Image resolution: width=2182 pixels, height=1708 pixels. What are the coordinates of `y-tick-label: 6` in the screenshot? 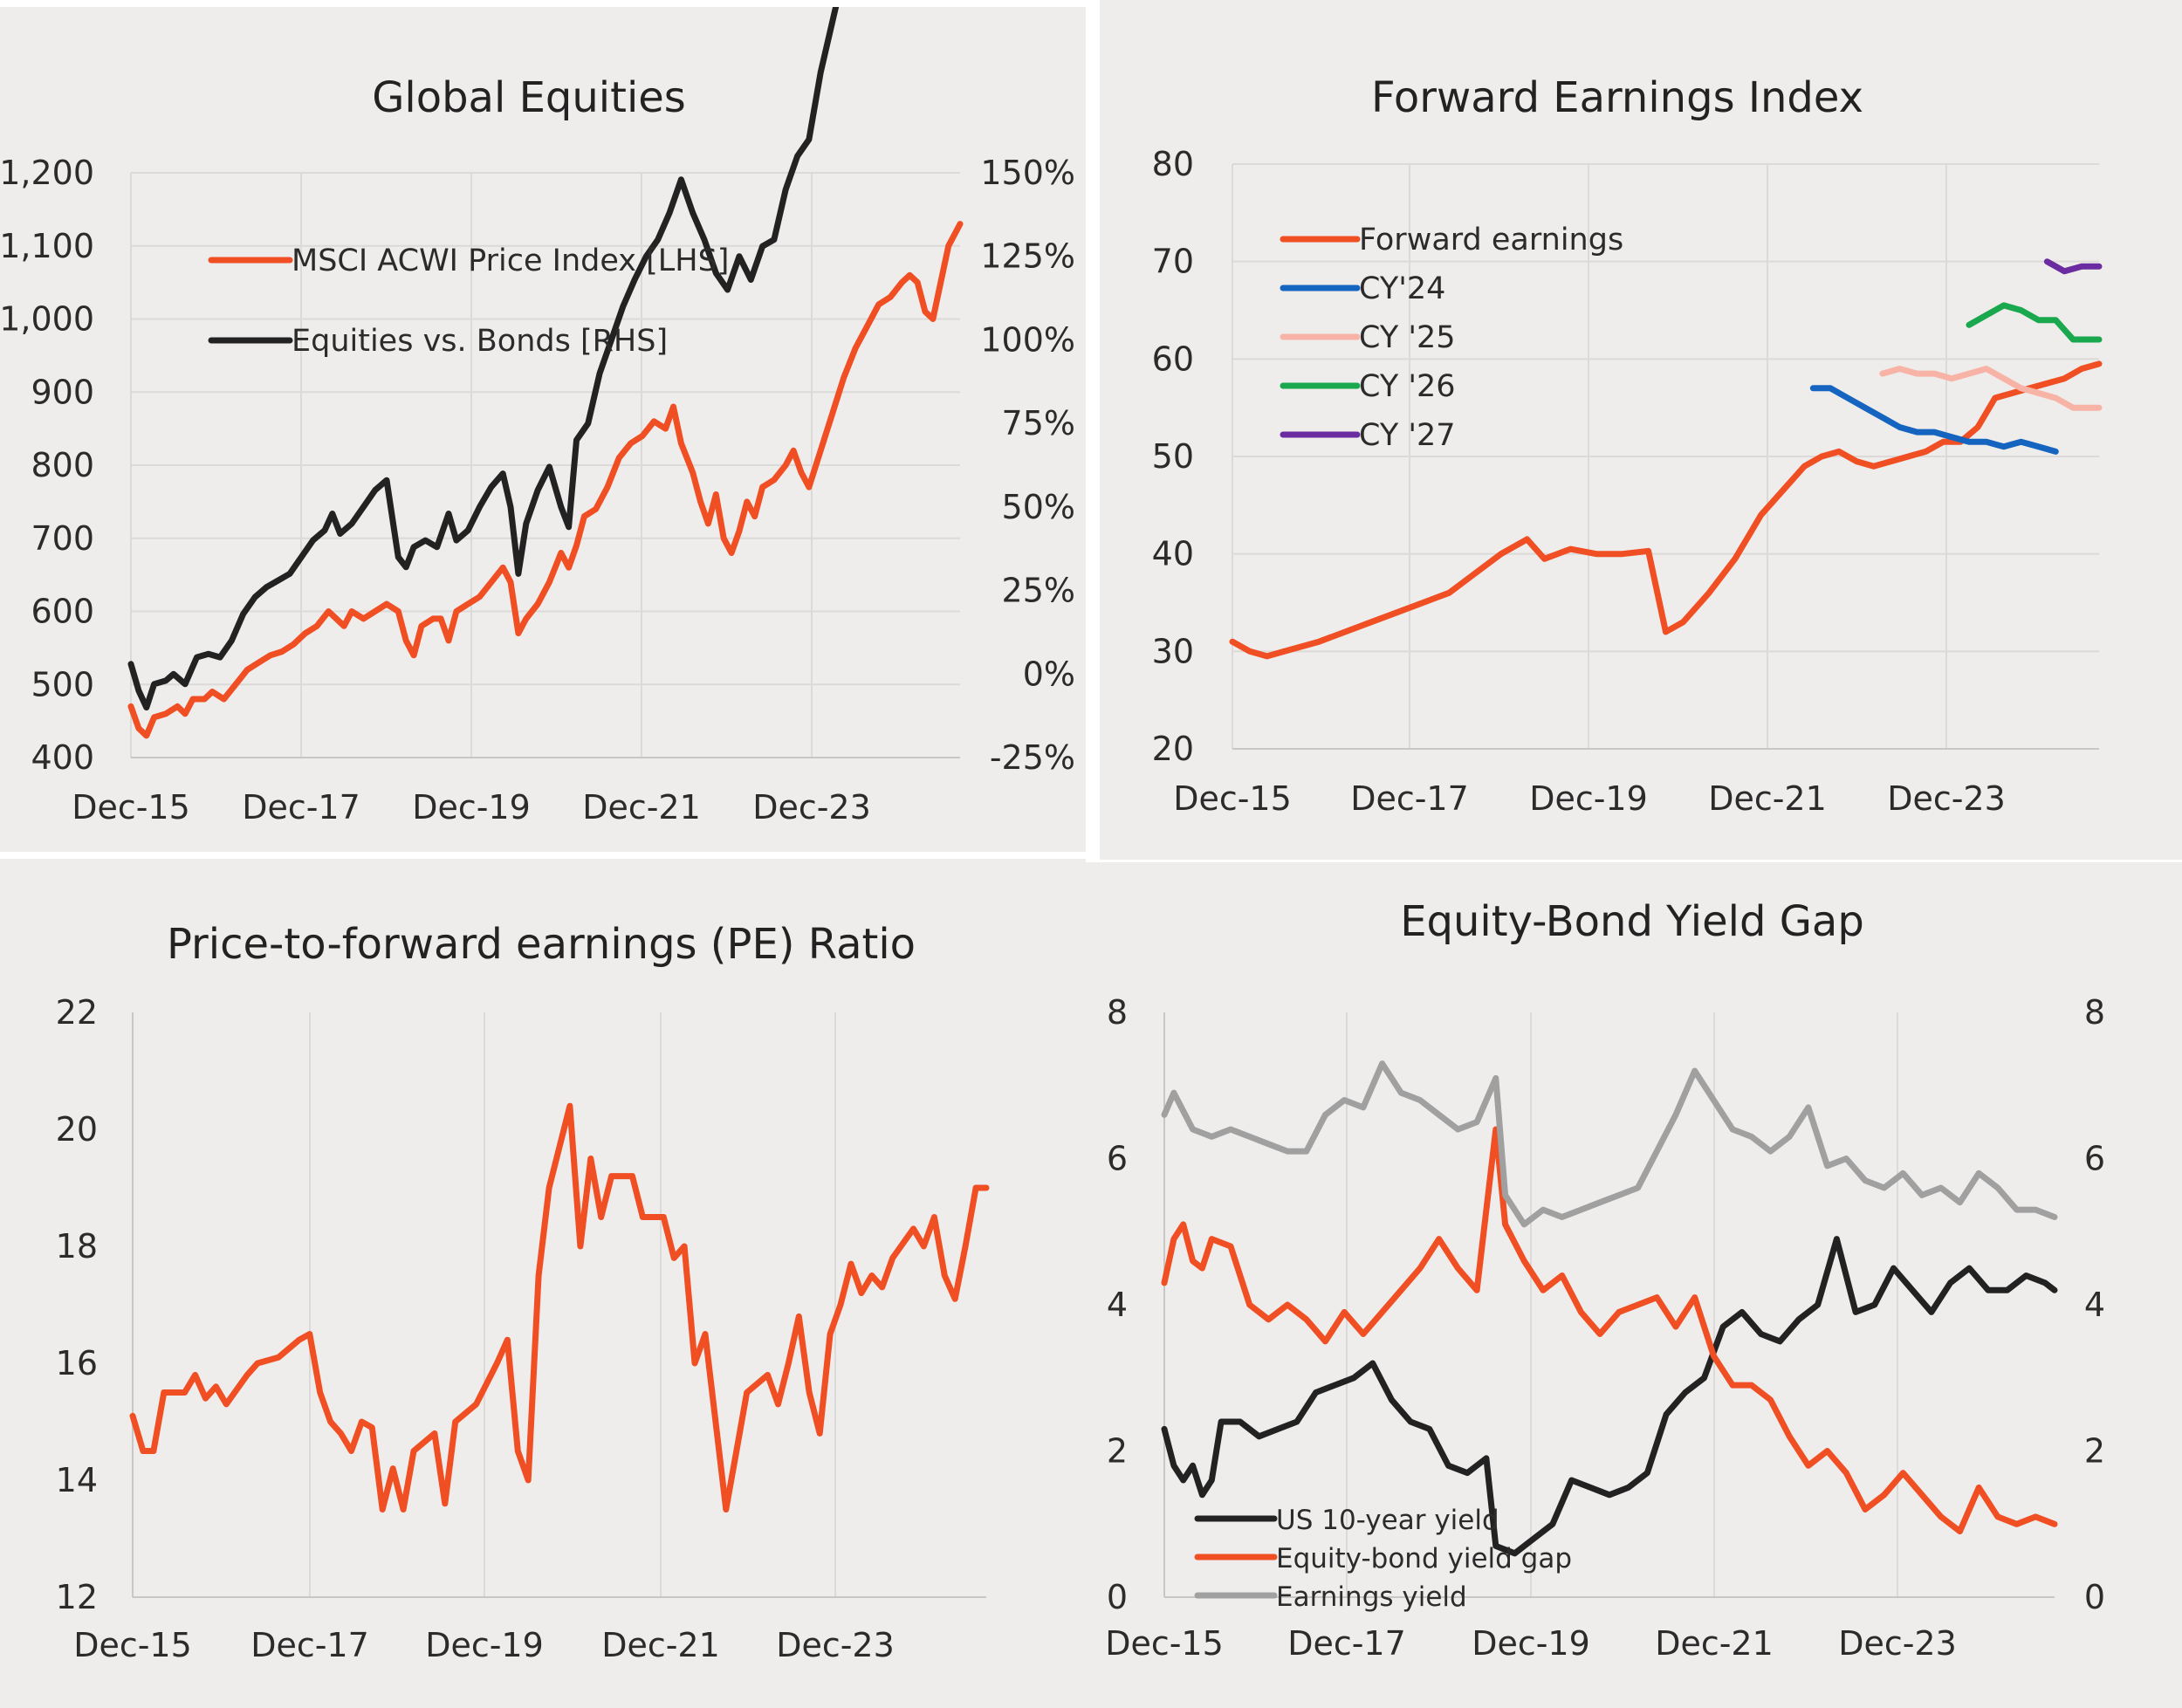 It's located at (1118, 1159).